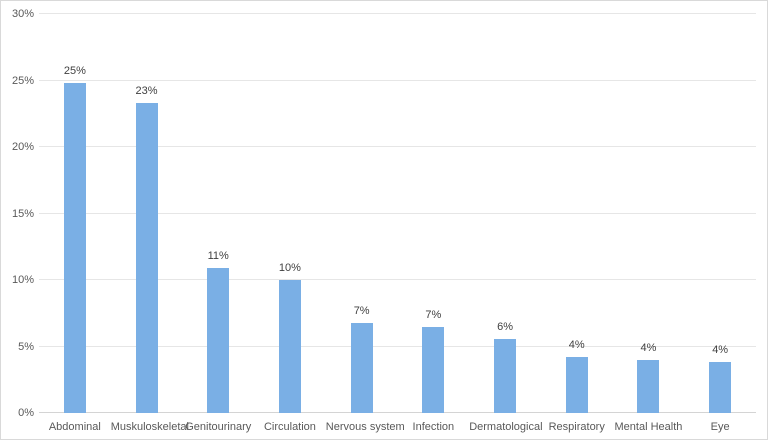  What do you see at coordinates (22, 147) in the screenshot?
I see `y-axis-tick-label: 20%` at bounding box center [22, 147].